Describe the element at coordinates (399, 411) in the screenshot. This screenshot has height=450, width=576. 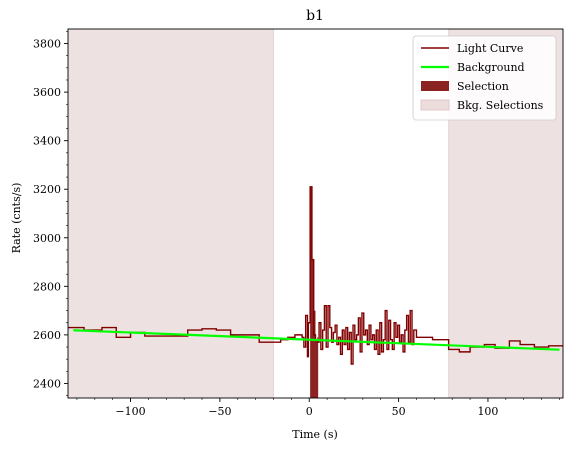
I see `x-tick-label: 50` at that location.